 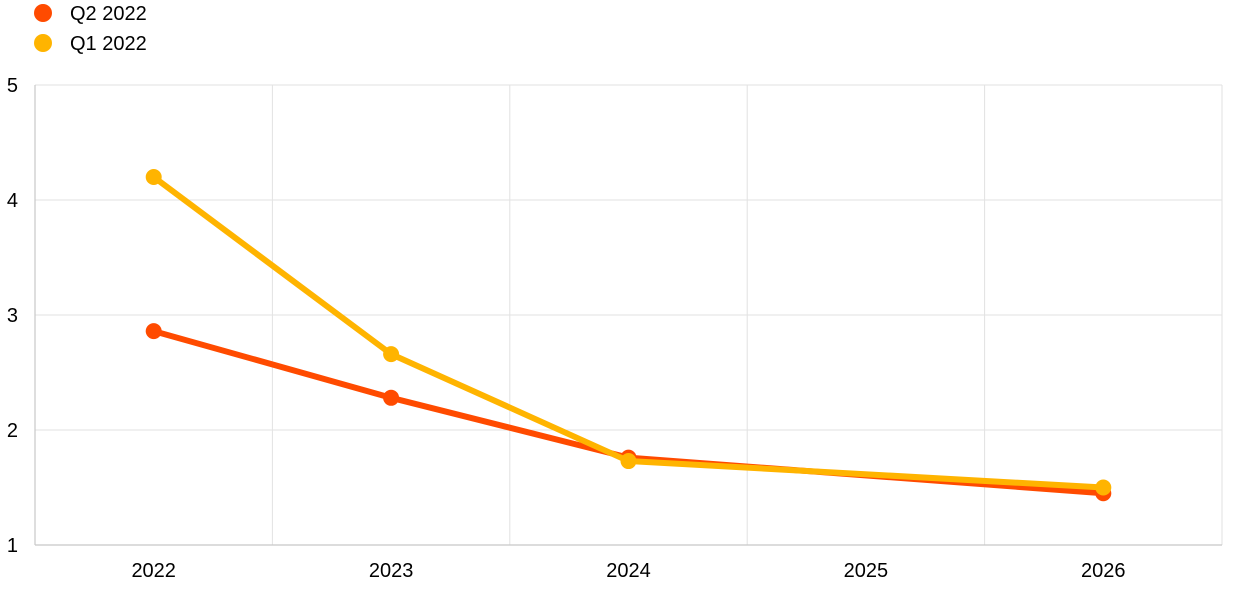 What do you see at coordinates (866, 571) in the screenshot?
I see `x-tick-label: 2025` at bounding box center [866, 571].